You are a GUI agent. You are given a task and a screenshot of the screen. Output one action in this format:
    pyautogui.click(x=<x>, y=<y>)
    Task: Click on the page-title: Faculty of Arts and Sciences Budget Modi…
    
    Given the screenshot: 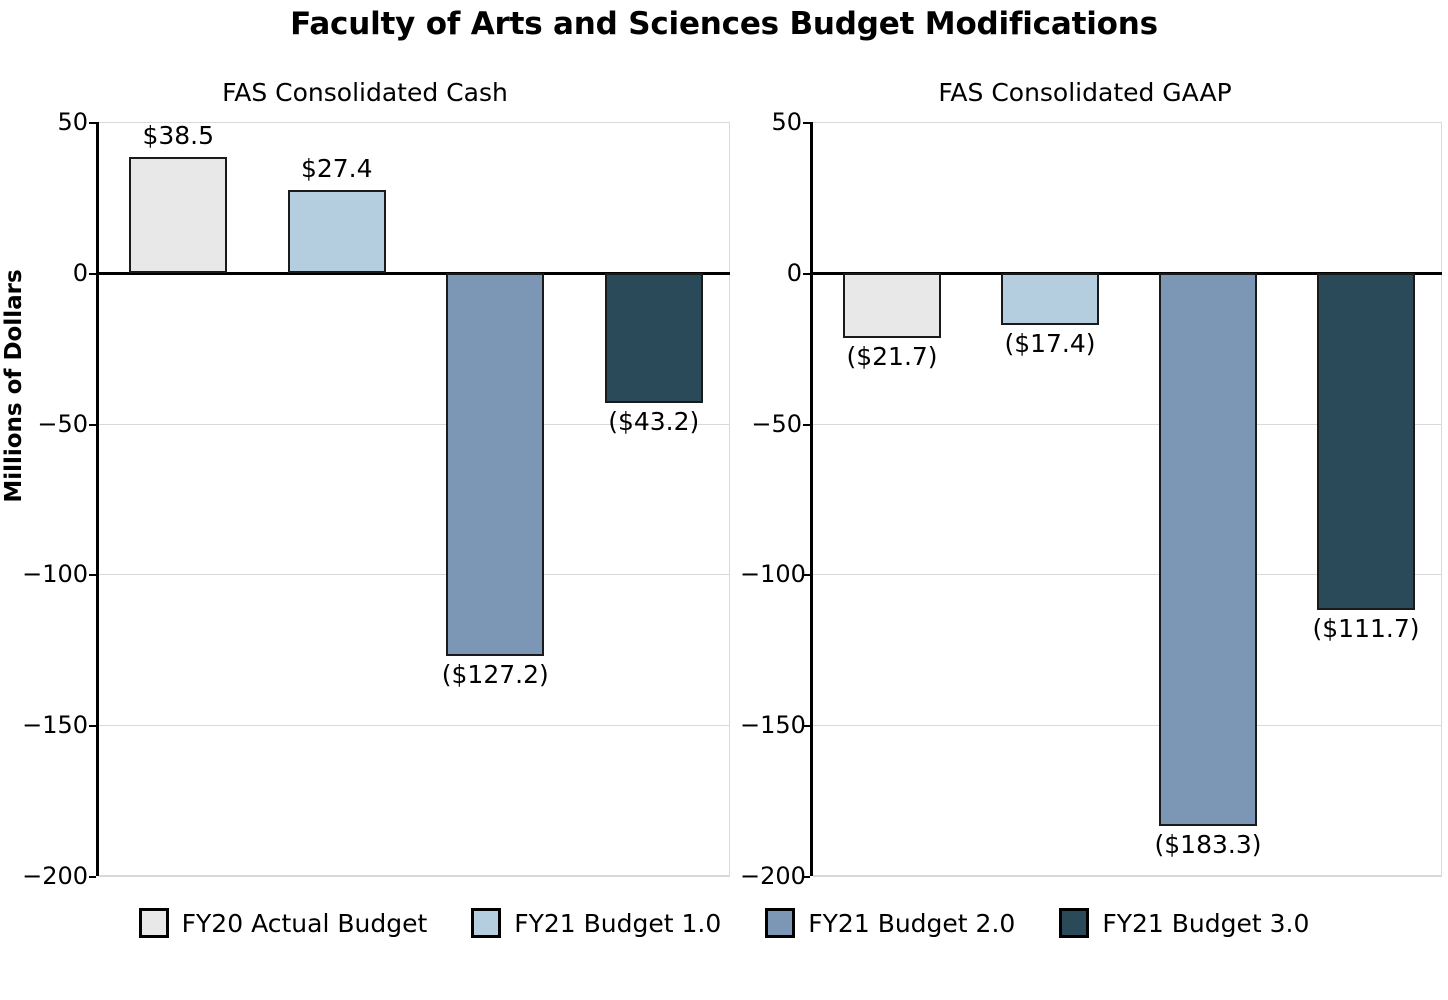 What is the action you would take?
    pyautogui.click(x=724, y=24)
    